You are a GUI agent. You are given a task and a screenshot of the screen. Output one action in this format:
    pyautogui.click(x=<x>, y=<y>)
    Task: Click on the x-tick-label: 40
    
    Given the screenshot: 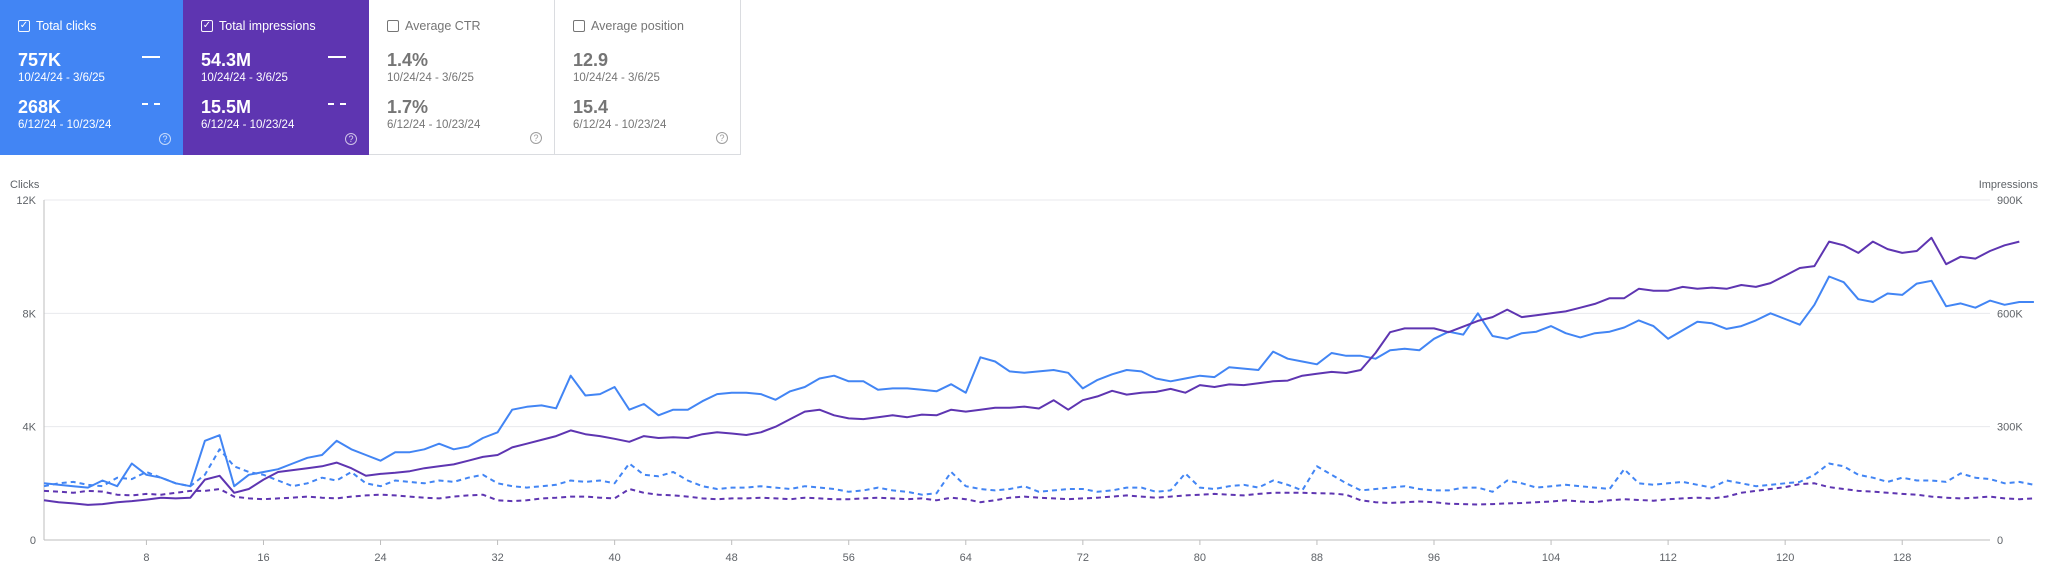 What is the action you would take?
    pyautogui.click(x=615, y=558)
    